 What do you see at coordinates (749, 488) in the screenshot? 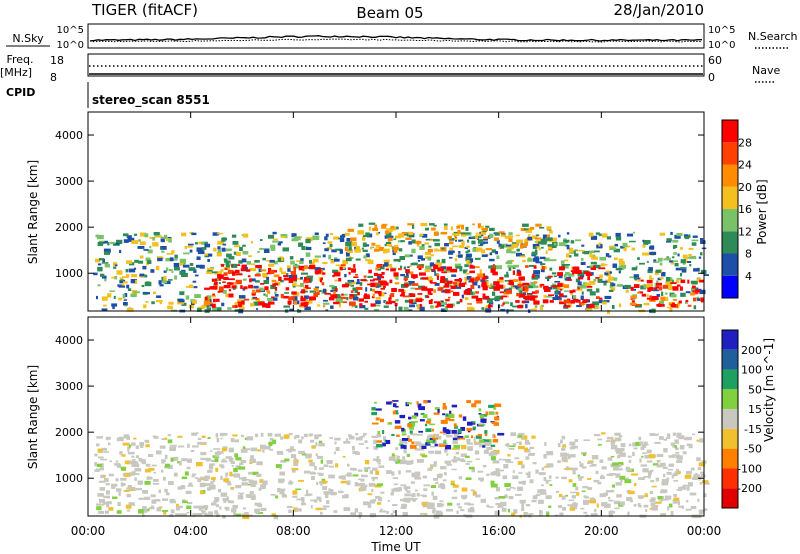
I see `velocity-colorbar-tick: -200` at bounding box center [749, 488].